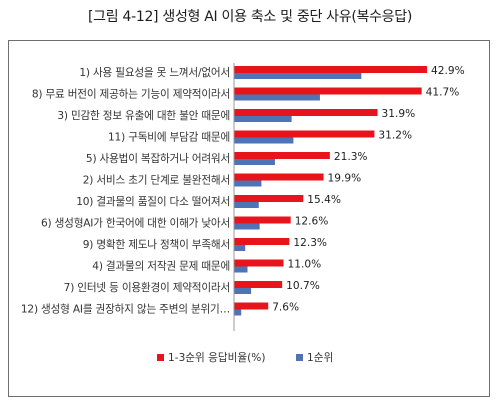  What do you see at coordinates (153, 202) in the screenshot?
I see `category-label: 10) 결과물의 품질이 다소 떨어져서` at bounding box center [153, 202].